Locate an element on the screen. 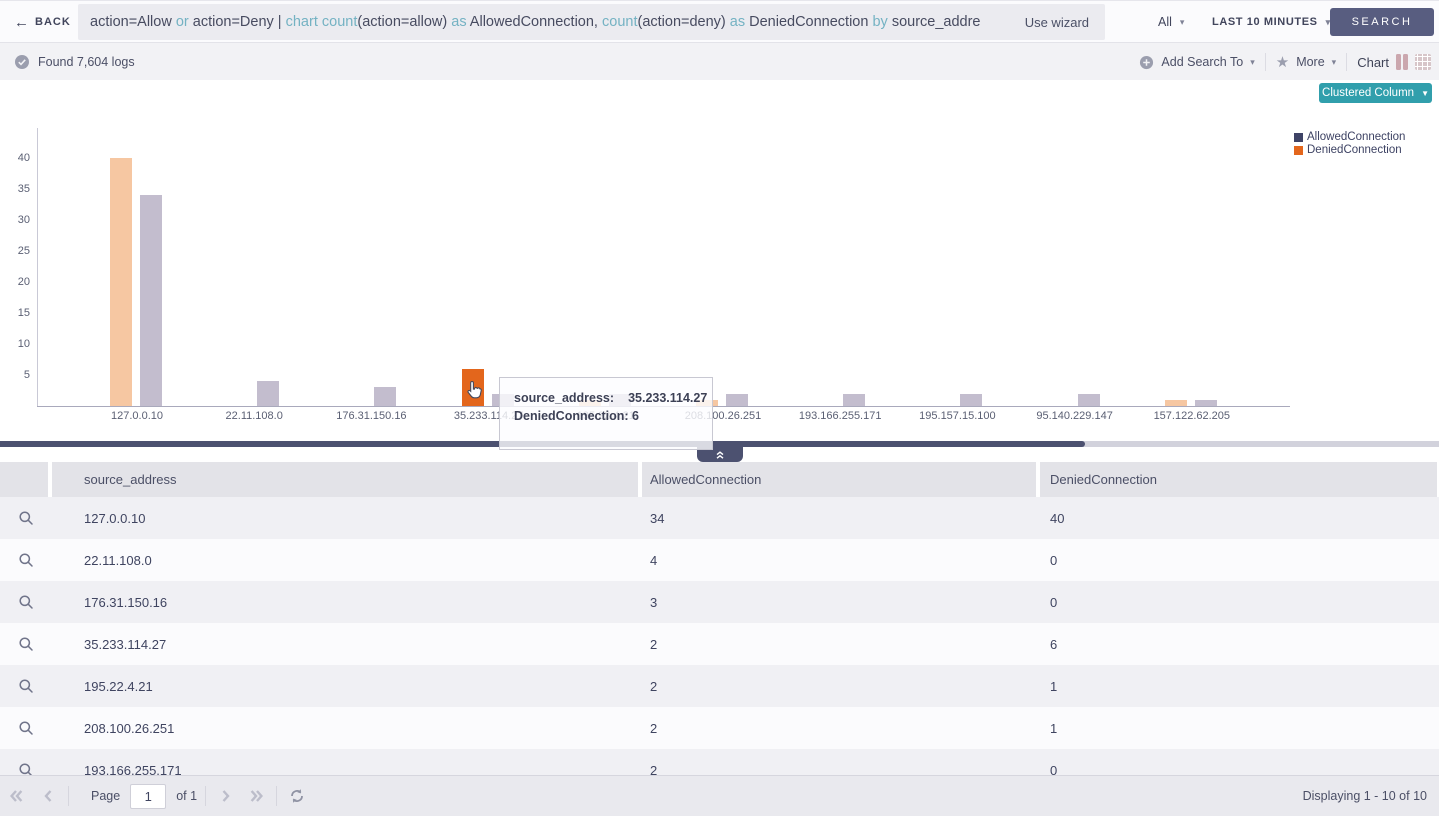  double-chevron-right-icon is located at coordinates (256, 796).